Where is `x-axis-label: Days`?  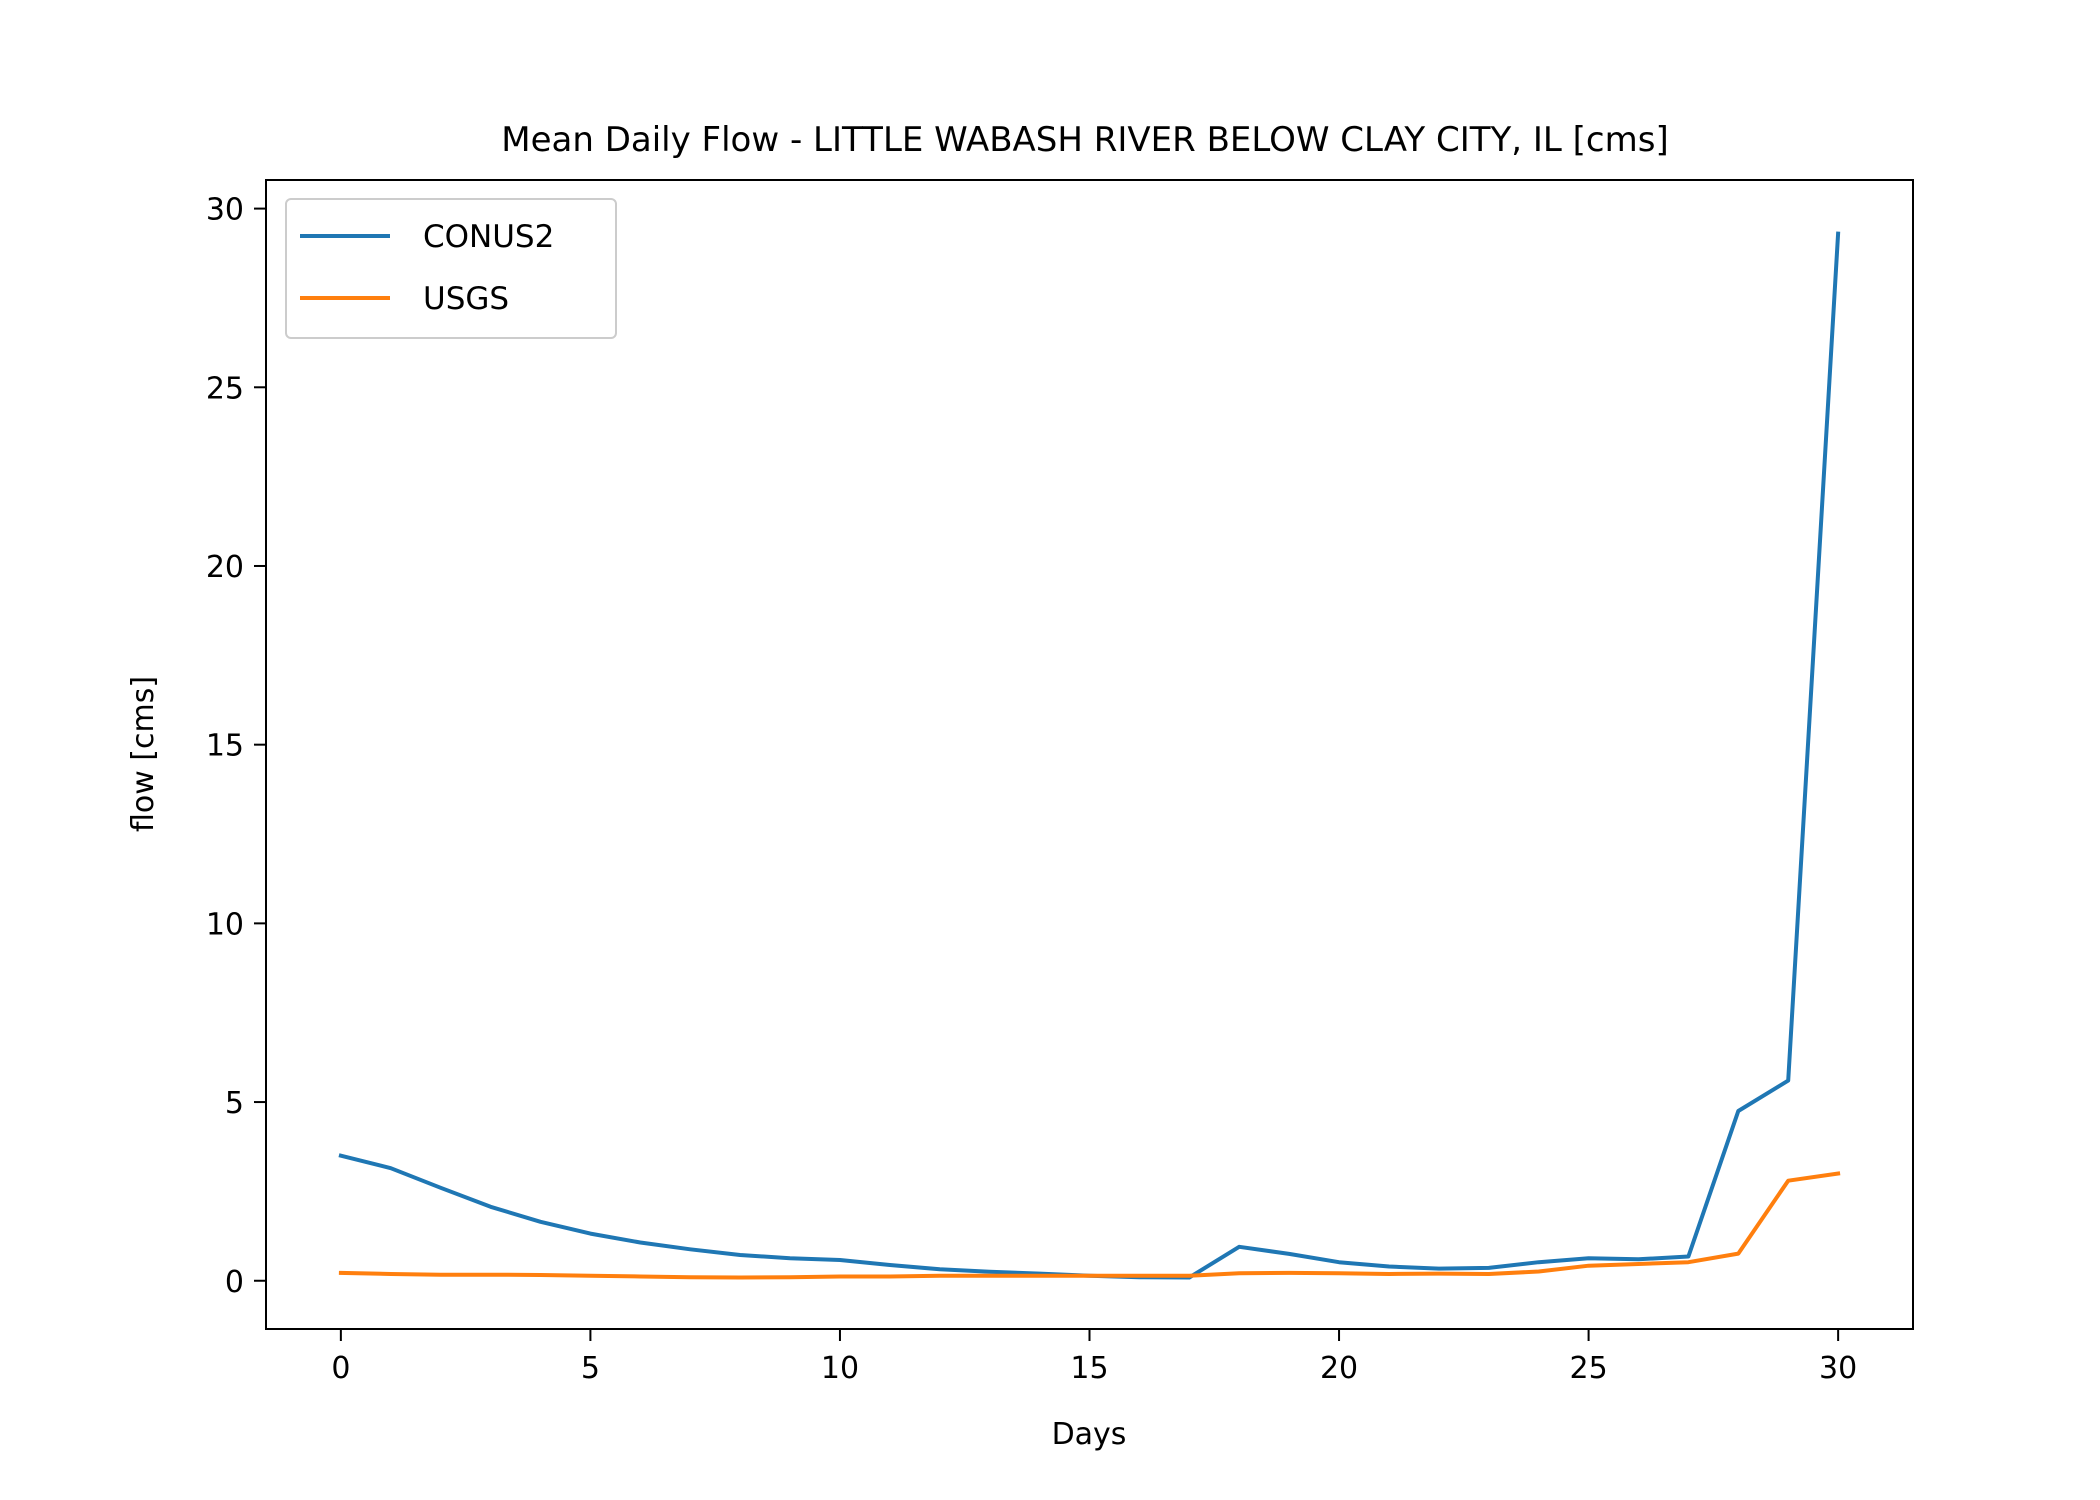 x-axis-label: Days is located at coordinates (1089, 1434).